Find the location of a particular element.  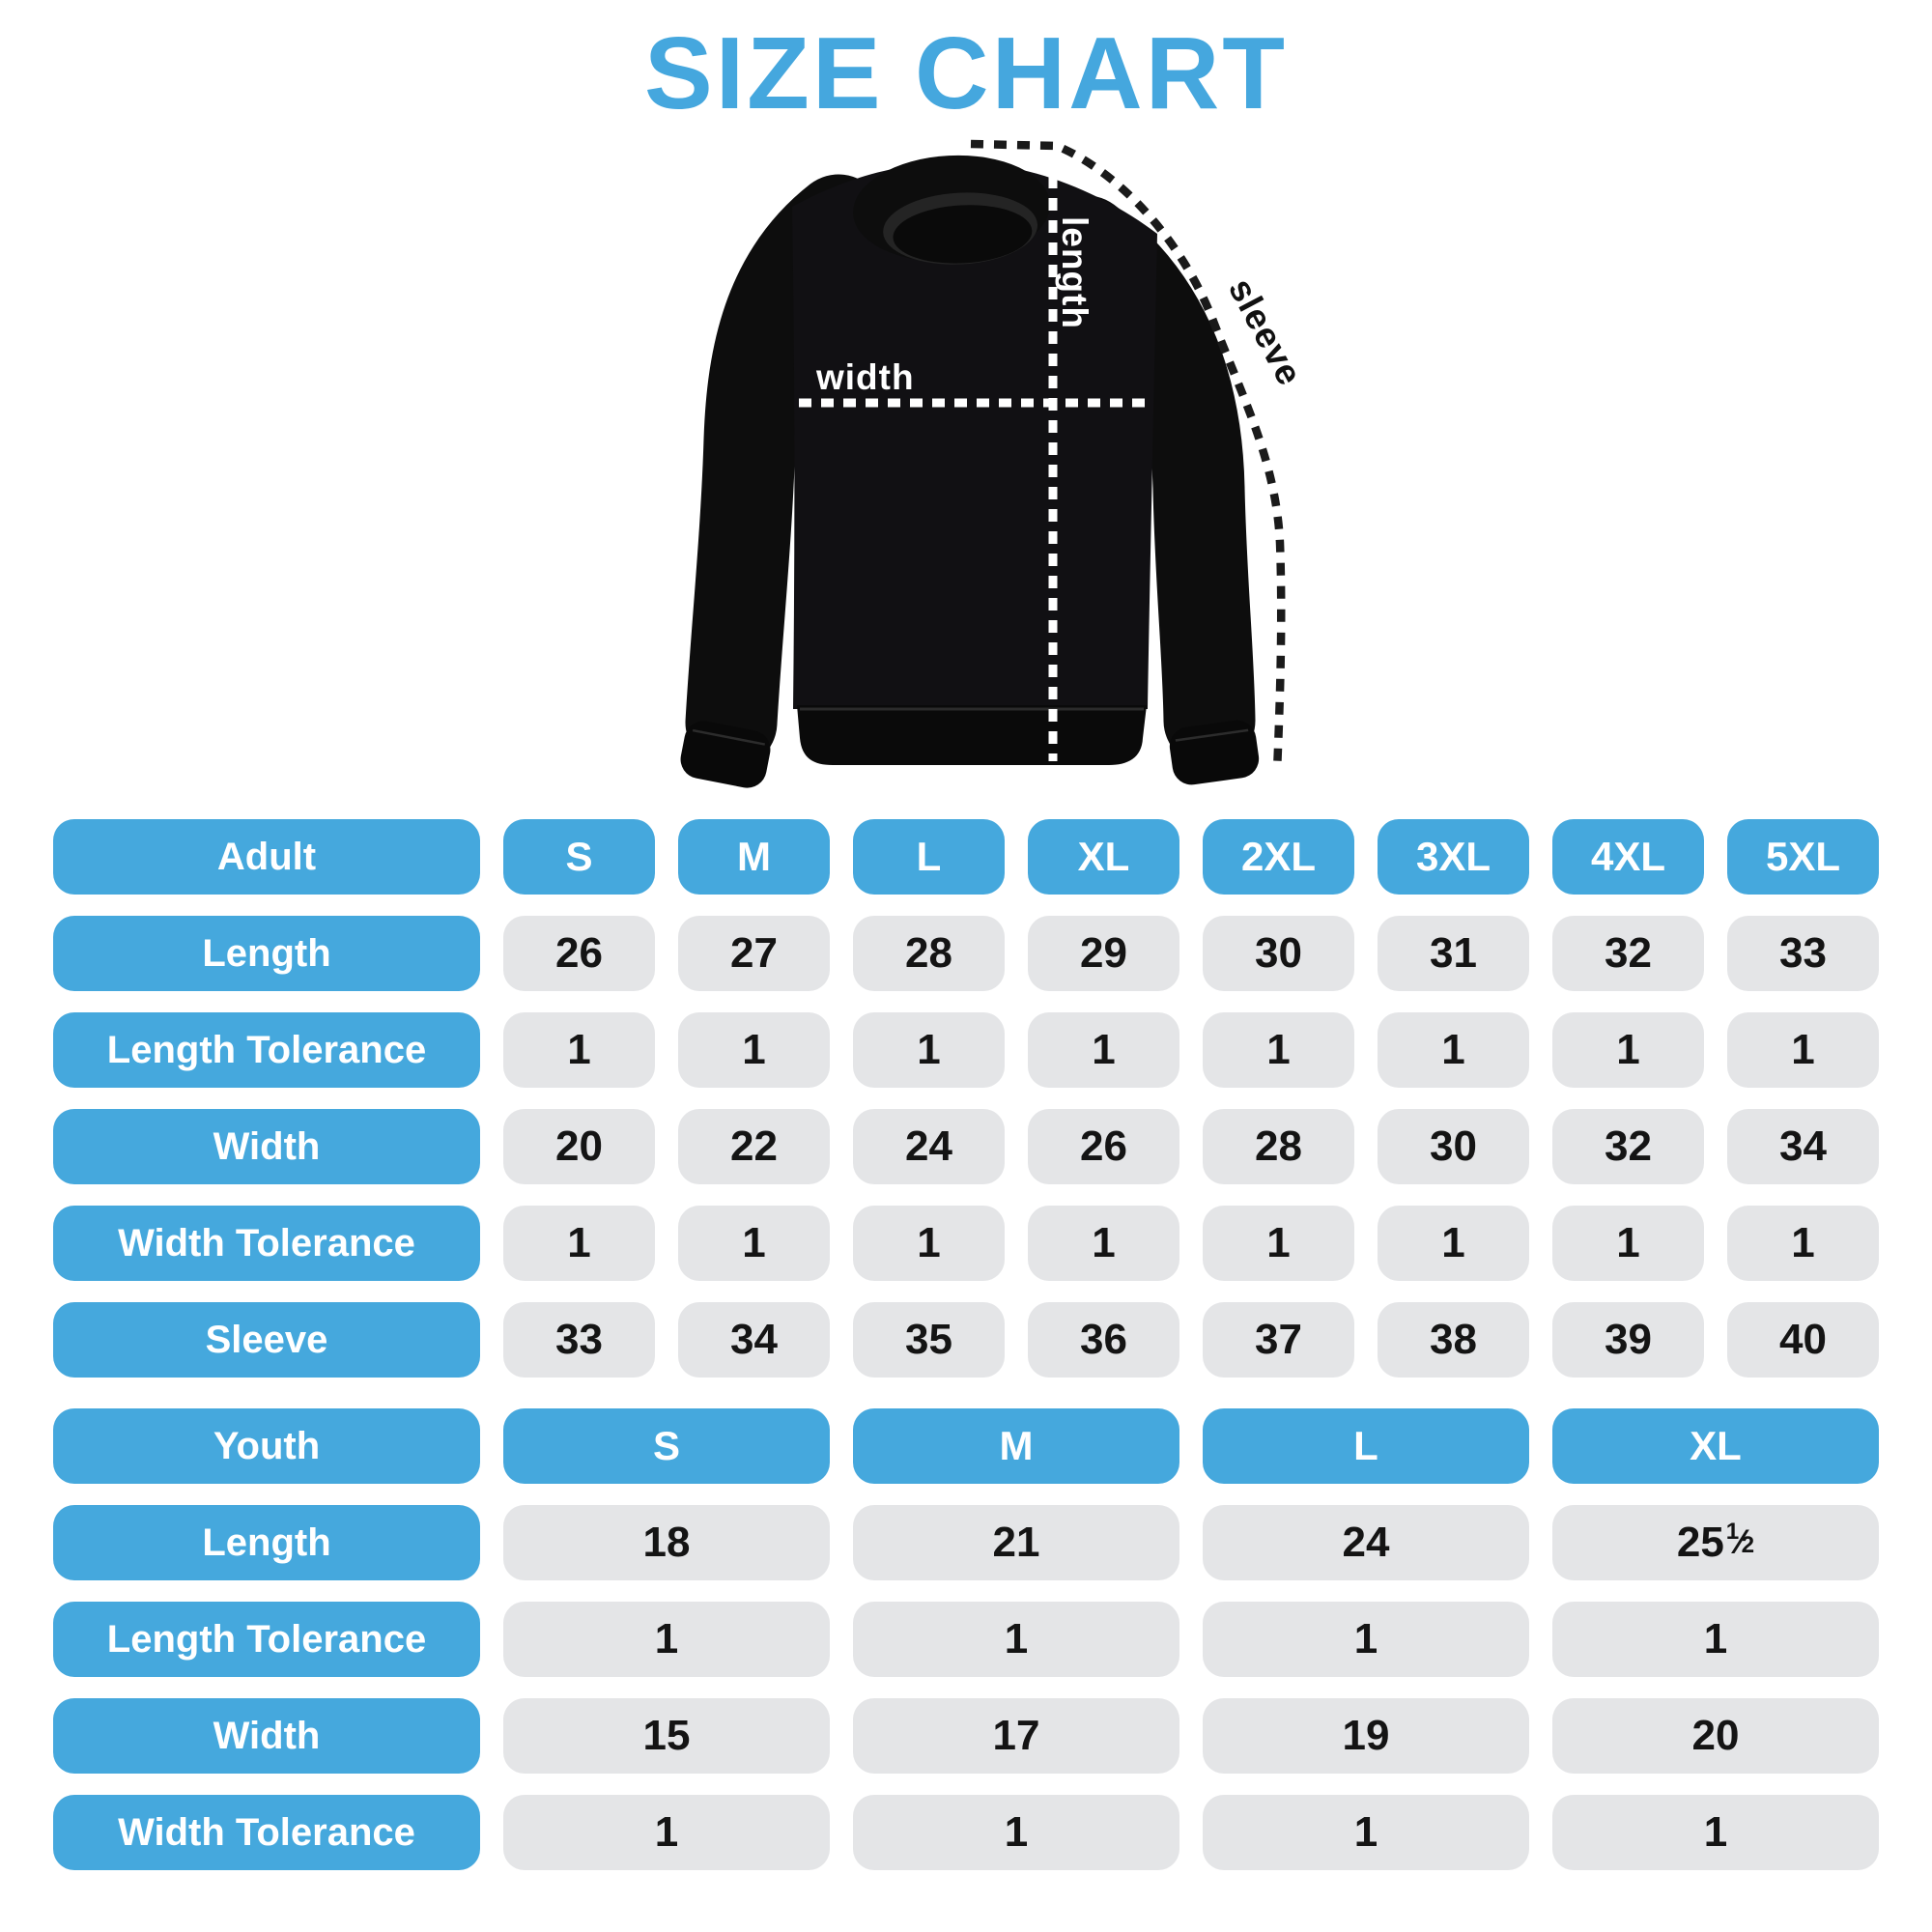

youth-data-row: Width 15 17 19 20 is located at coordinates (966, 1736).